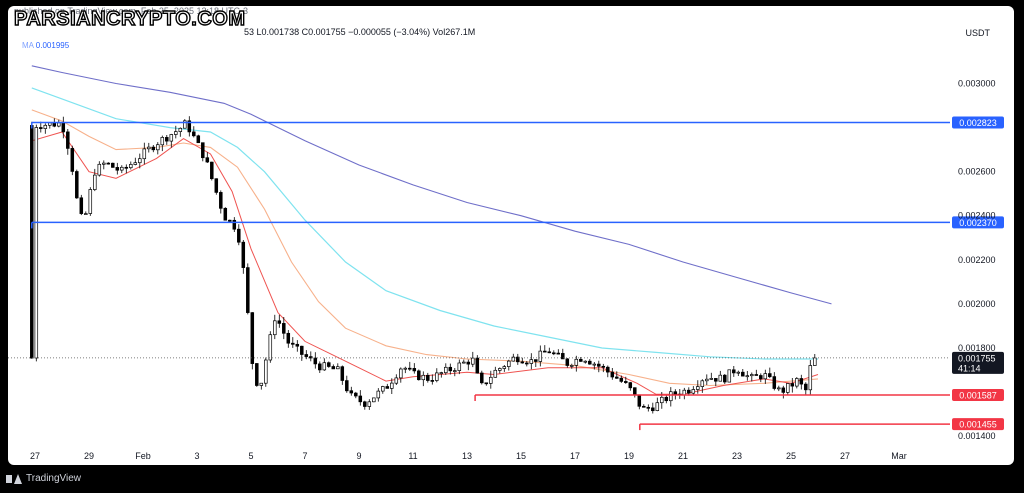 This screenshot has height=493, width=1024. What do you see at coordinates (683, 456) in the screenshot?
I see `x-tick-label: 21` at bounding box center [683, 456].